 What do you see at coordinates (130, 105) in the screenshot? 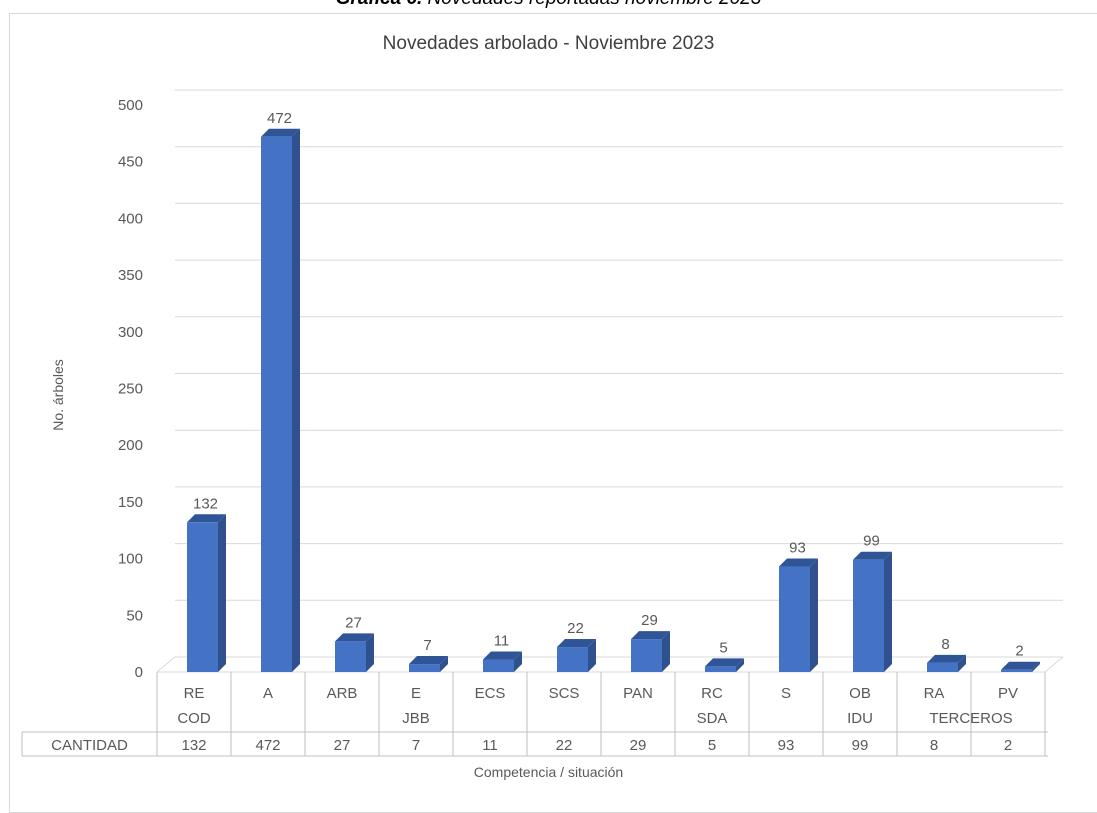
I see `y-tick-label: 500` at bounding box center [130, 105].